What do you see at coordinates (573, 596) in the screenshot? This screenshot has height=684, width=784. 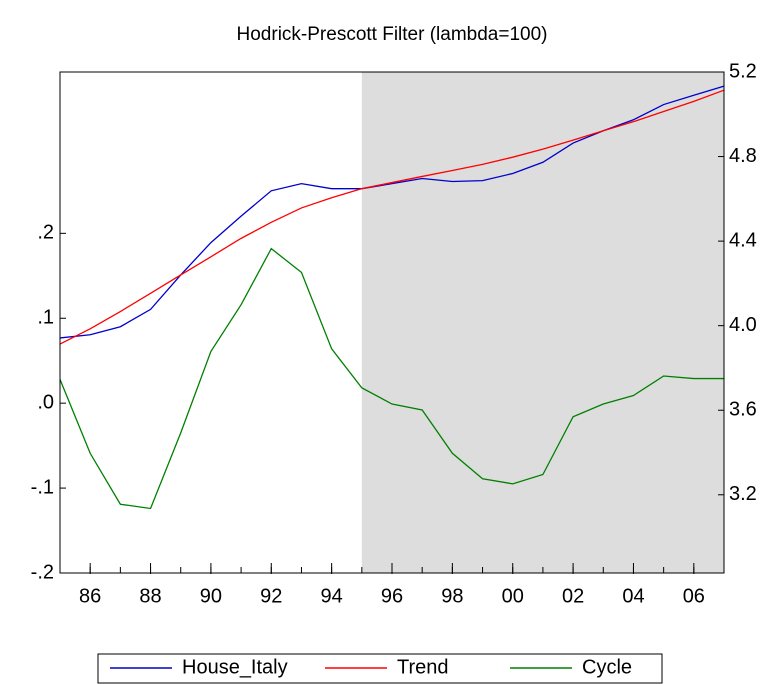 I see `x-tick-label: 02` at bounding box center [573, 596].